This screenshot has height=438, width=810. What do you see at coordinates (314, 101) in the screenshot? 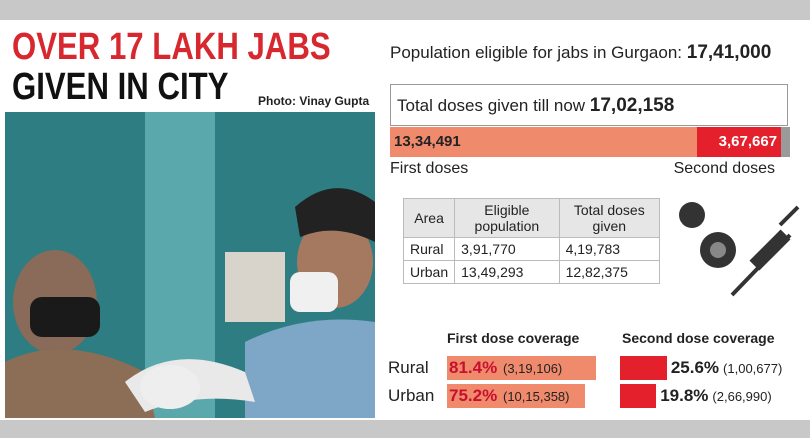
I see `photo-credit: Photo: Vinay Gupta` at bounding box center [314, 101].